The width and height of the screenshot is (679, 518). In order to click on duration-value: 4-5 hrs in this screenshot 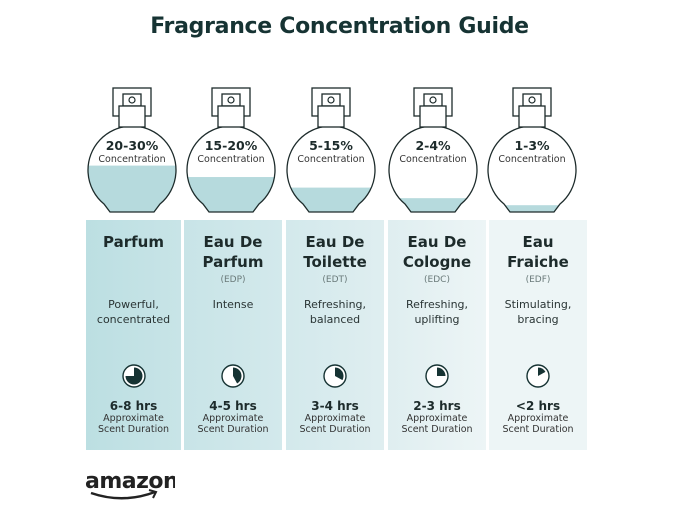, I will do `click(233, 406)`.